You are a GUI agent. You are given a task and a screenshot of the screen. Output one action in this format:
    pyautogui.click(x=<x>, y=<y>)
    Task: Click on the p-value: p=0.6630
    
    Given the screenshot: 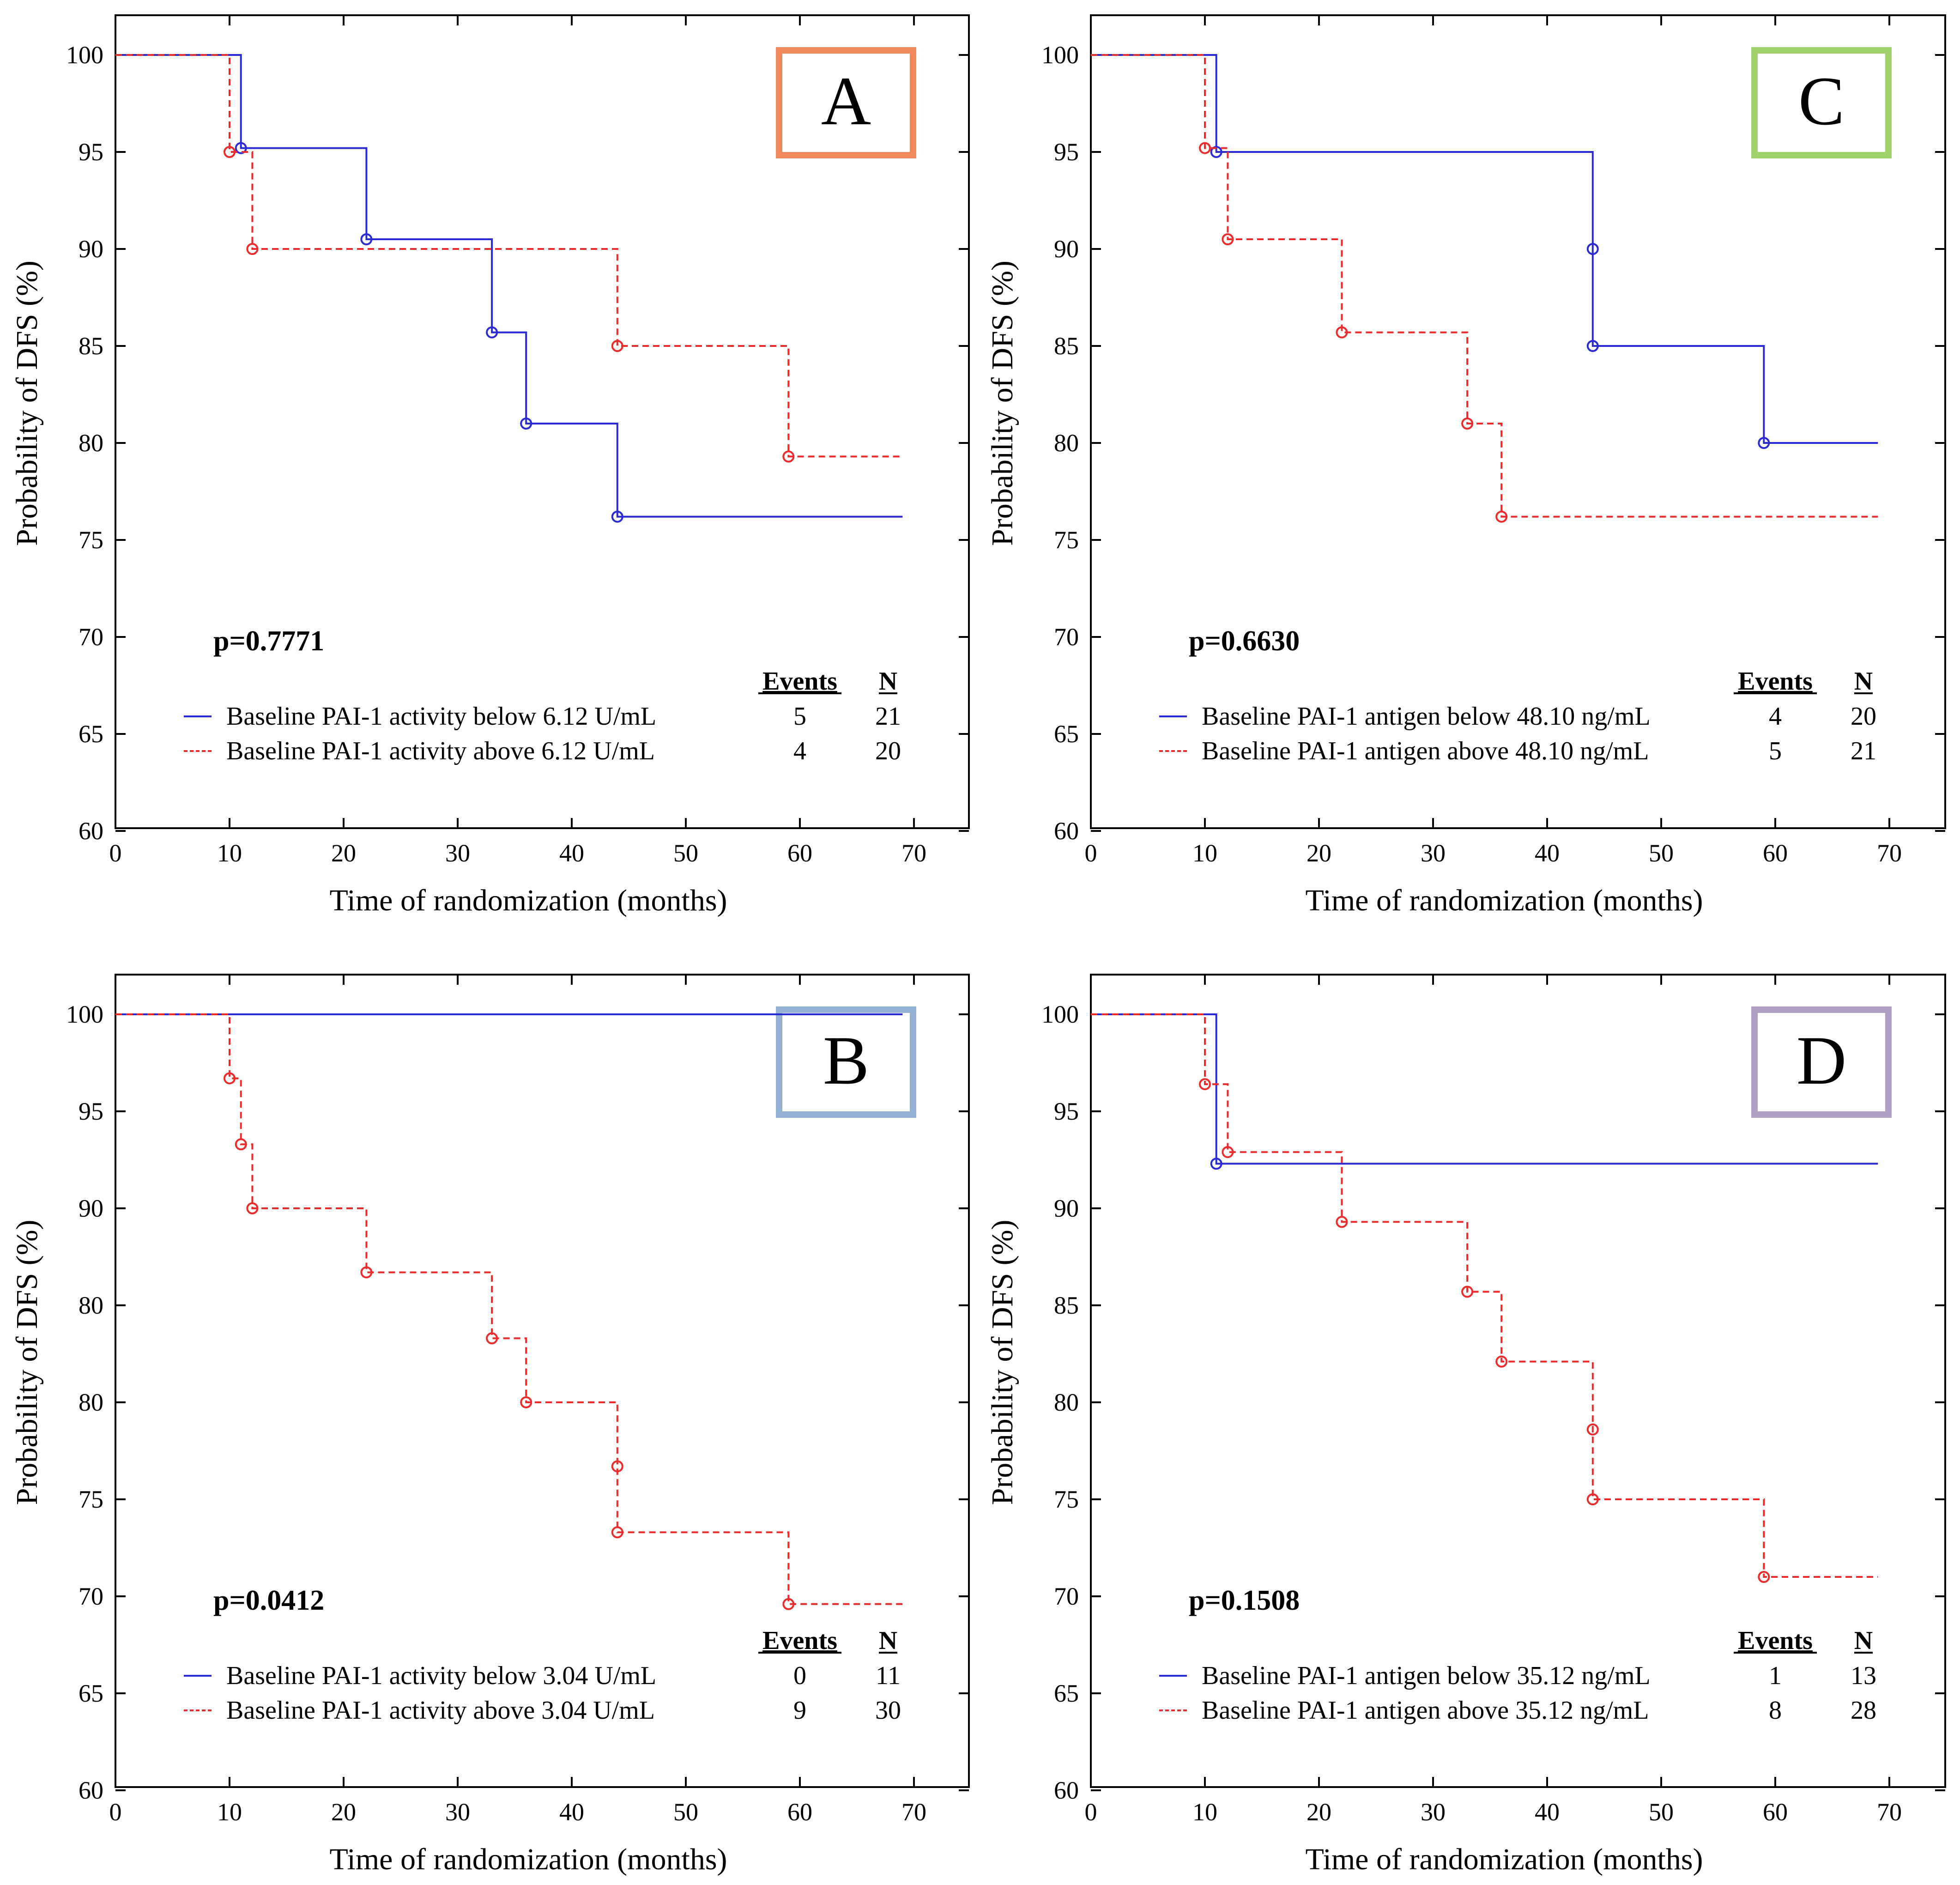 What is the action you would take?
    pyautogui.click(x=1244, y=641)
    